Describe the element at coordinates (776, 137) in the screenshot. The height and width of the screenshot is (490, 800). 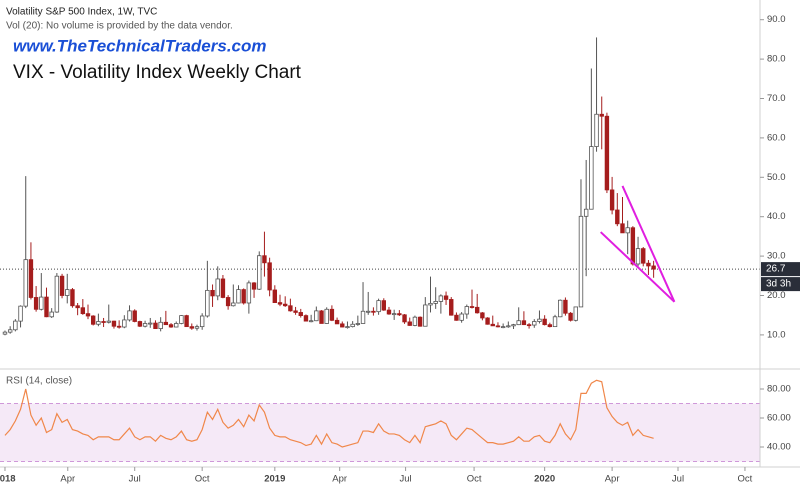
I see `y-tick-label: 60.0` at that location.